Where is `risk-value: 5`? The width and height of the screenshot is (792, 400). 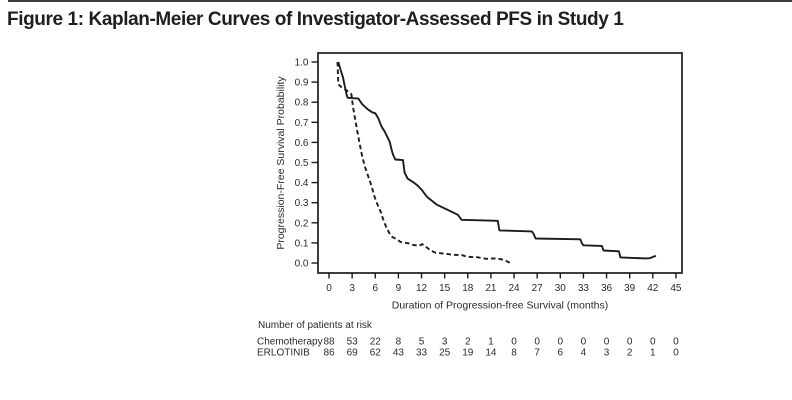 risk-value: 5 is located at coordinates (422, 342).